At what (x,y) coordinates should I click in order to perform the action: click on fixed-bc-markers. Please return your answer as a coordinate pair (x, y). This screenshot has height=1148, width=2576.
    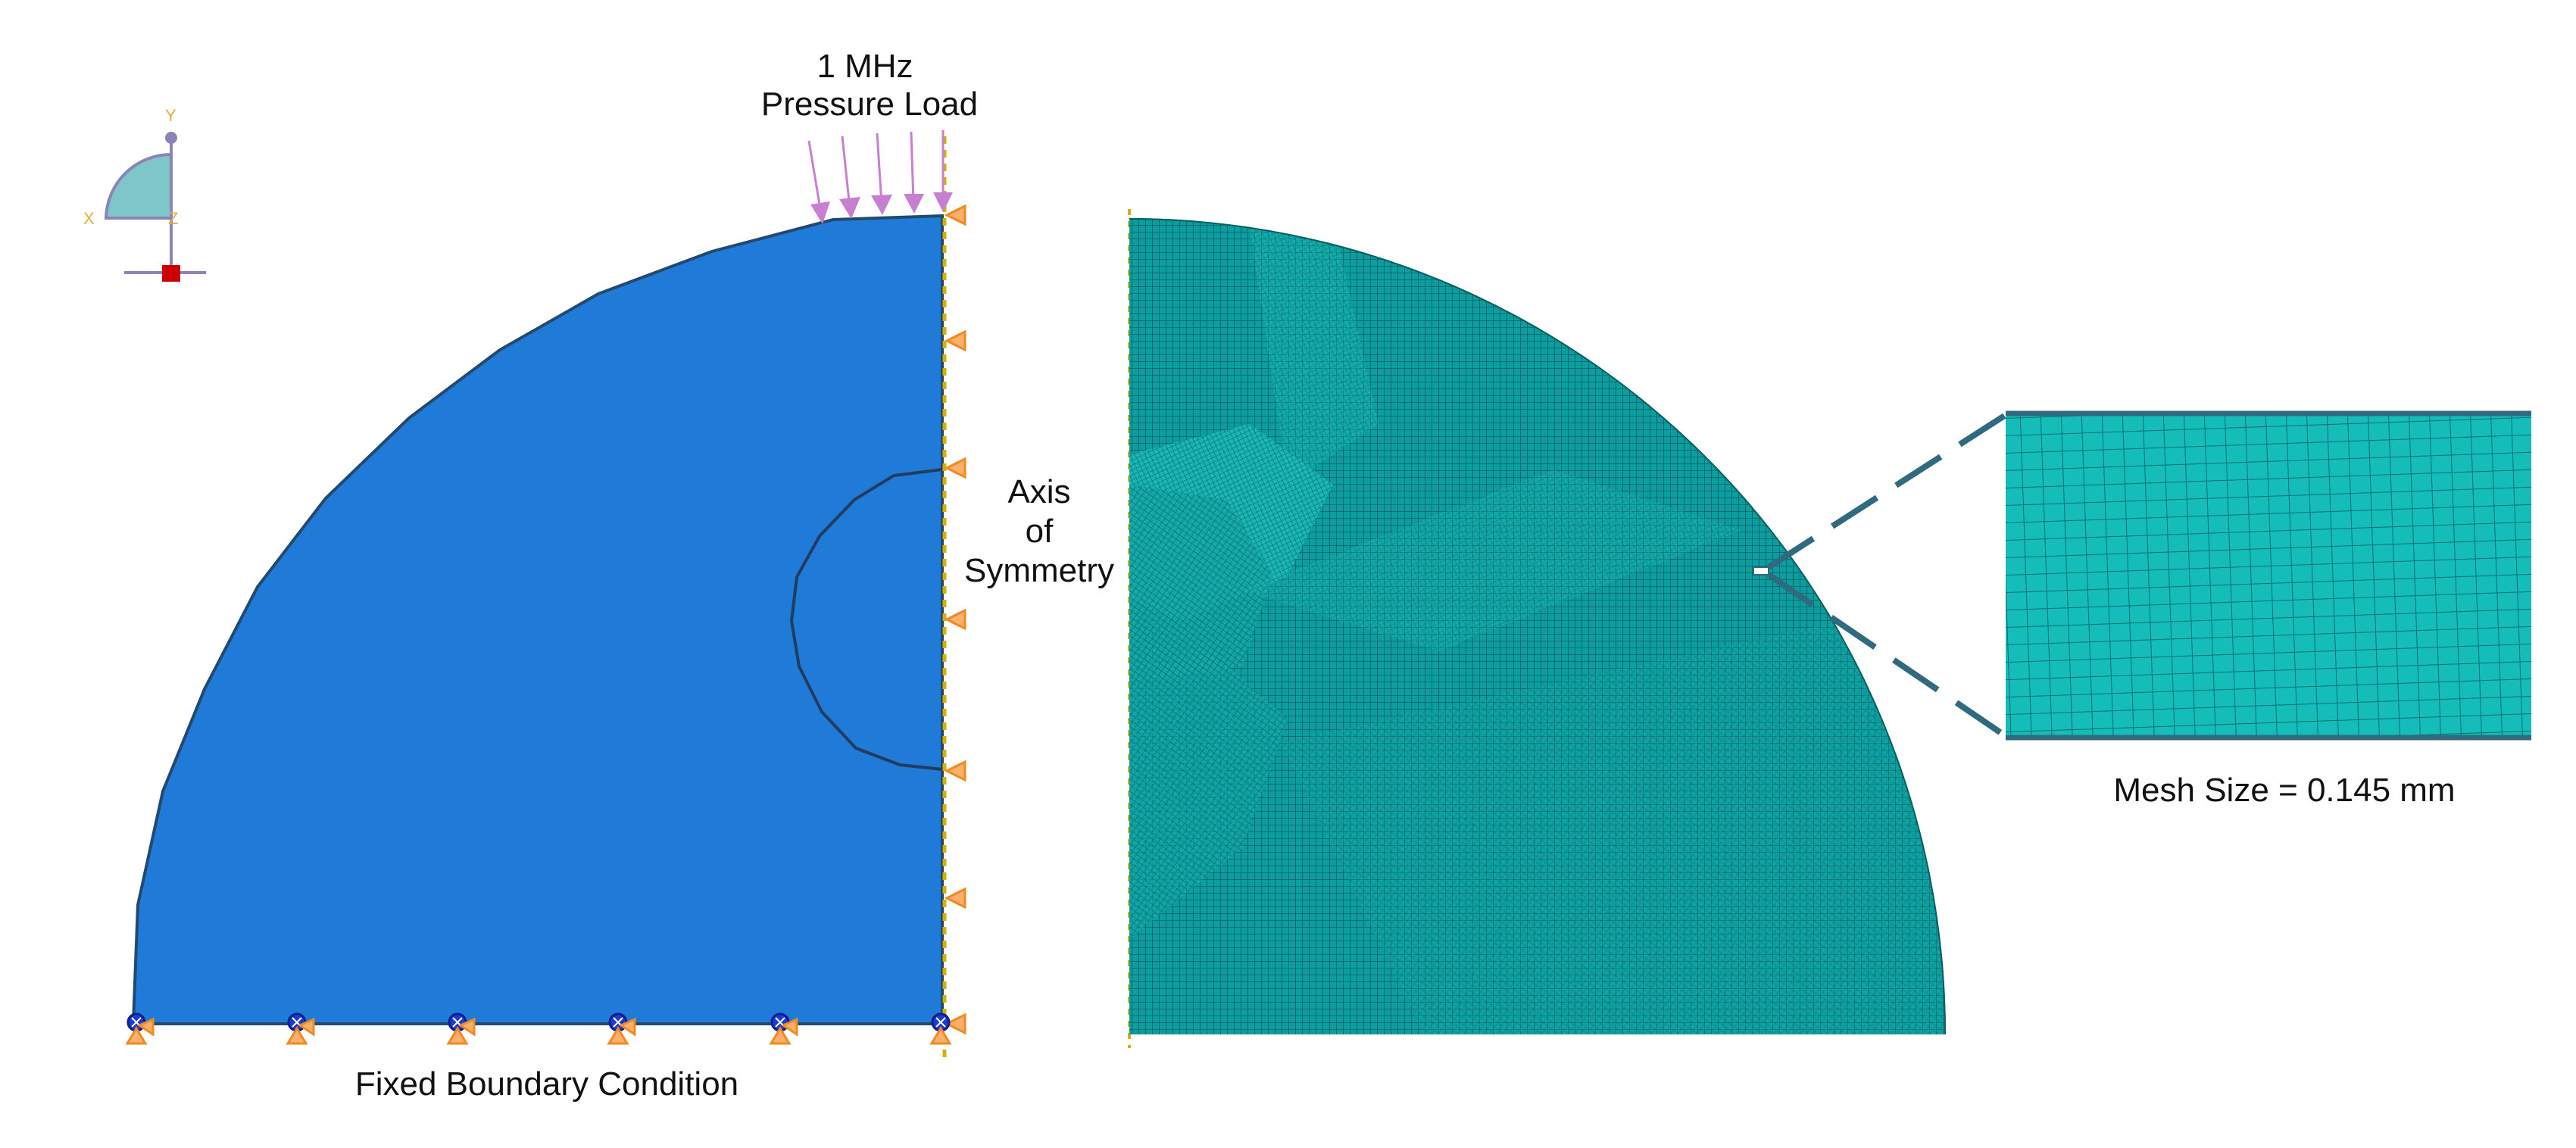
    Looking at the image, I should click on (539, 1028).